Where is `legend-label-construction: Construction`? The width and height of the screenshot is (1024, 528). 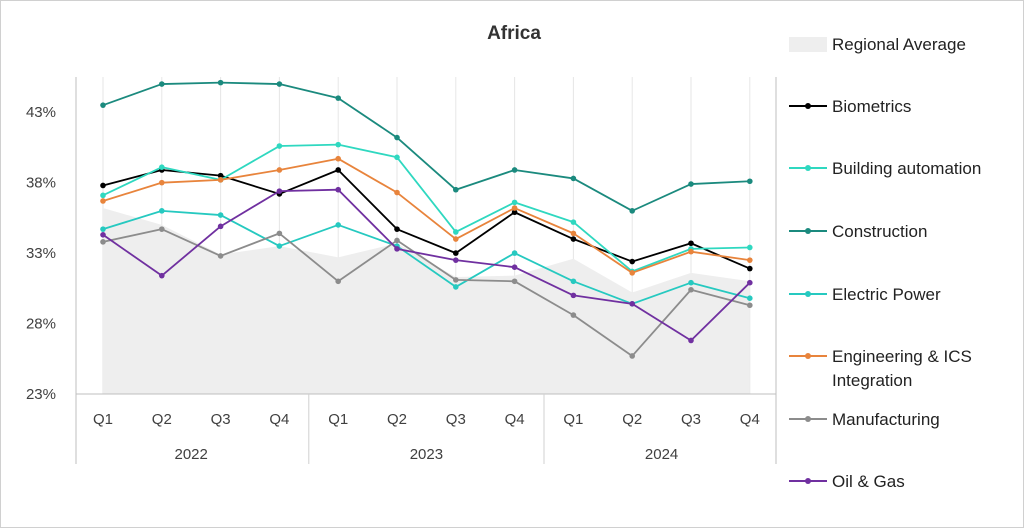
legend-label-construction: Construction is located at coordinates (879, 231).